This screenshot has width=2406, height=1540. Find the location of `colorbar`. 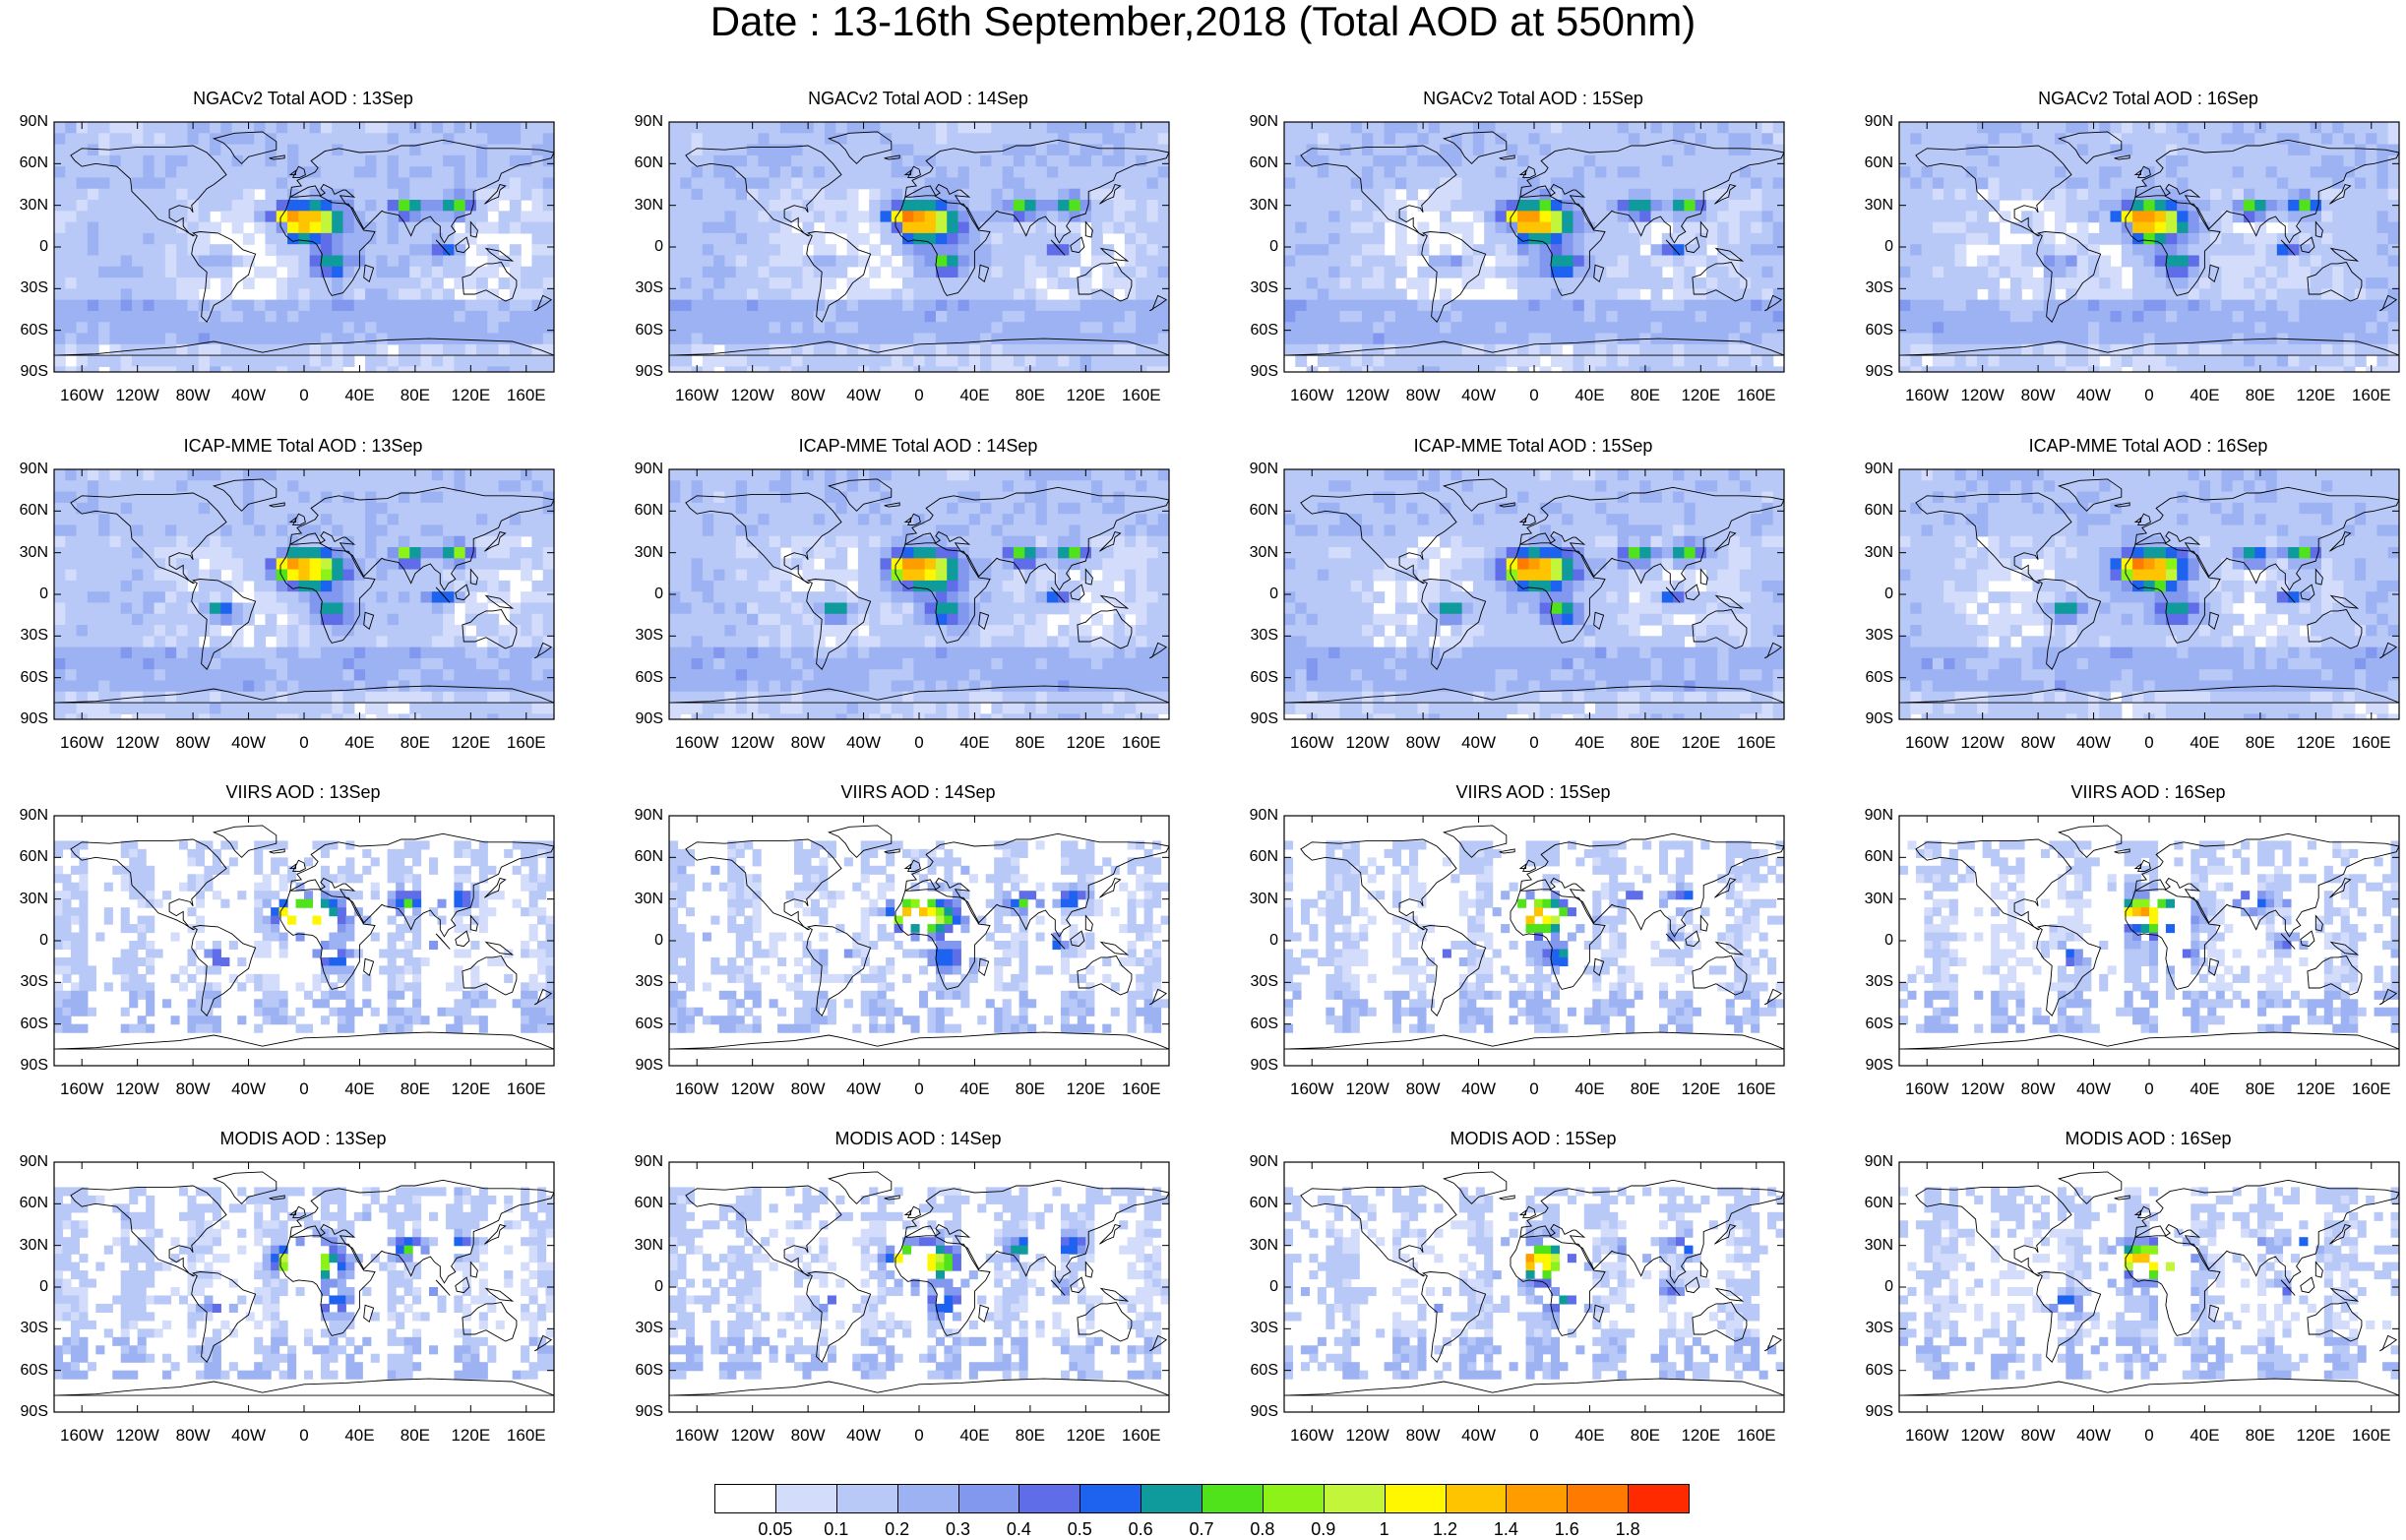

colorbar is located at coordinates (1201, 1498).